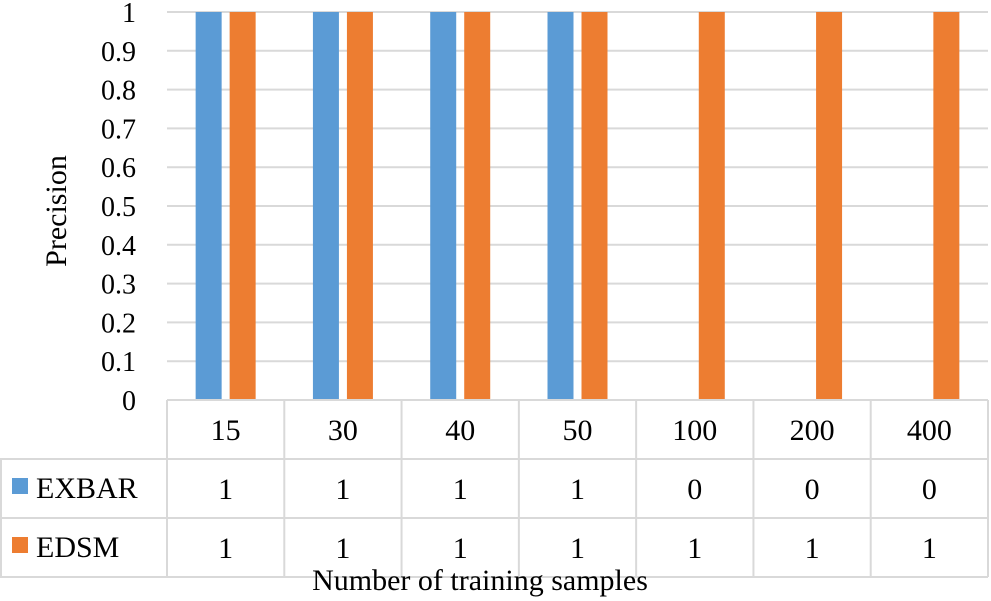 This screenshot has height=601, width=991. Describe the element at coordinates (118, 52) in the screenshot. I see `y-tick-label: 0.9` at that location.